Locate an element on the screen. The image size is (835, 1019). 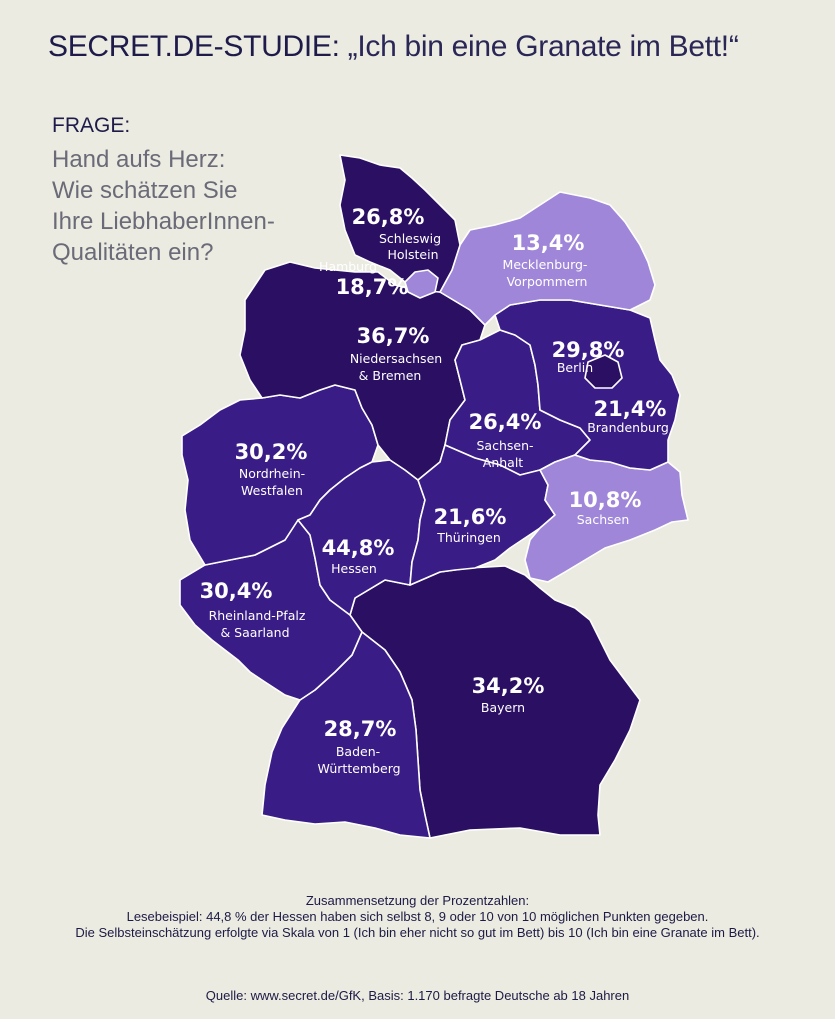
region-name-label: Thüringen is located at coordinates (468, 537).